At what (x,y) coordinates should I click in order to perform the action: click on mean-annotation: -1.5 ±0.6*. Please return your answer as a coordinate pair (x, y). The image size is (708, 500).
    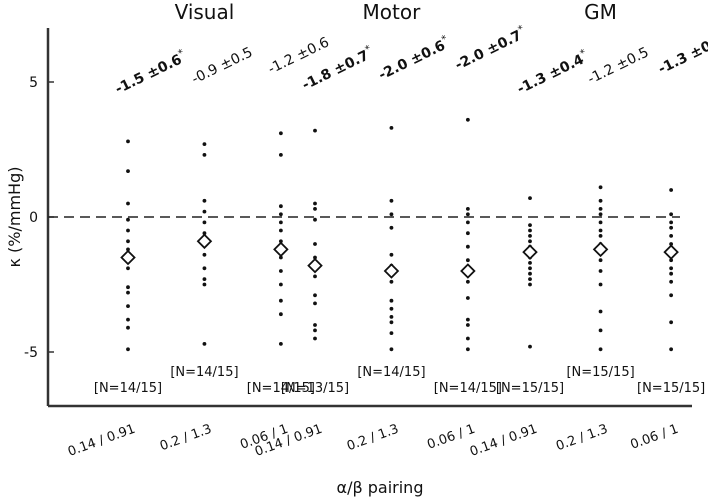
    Looking at the image, I should click on (150, 73).